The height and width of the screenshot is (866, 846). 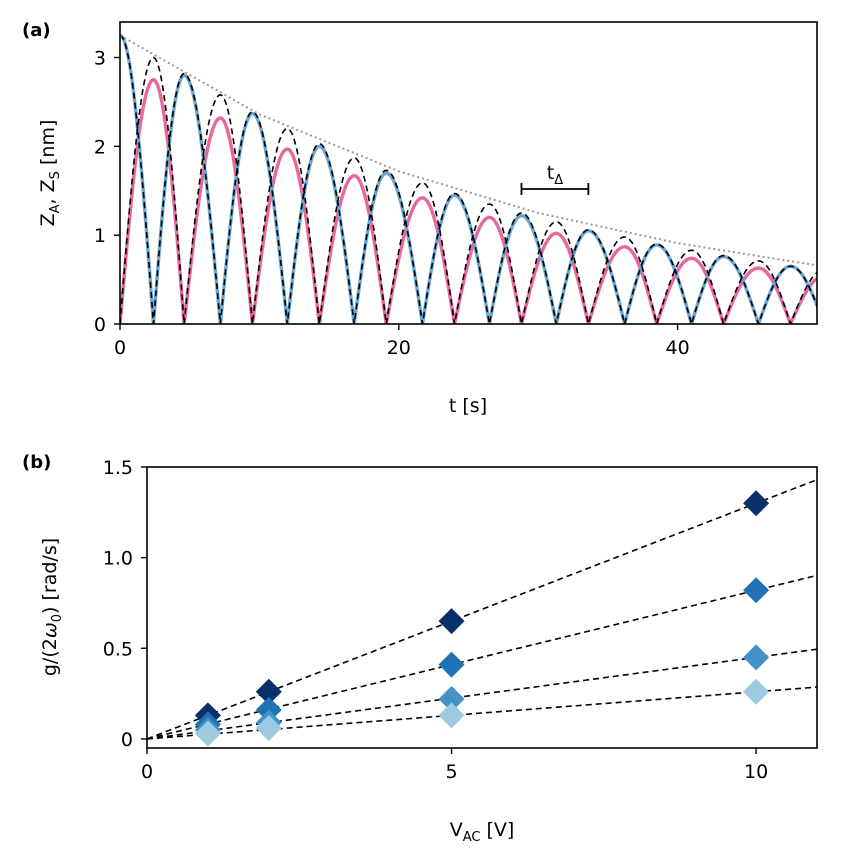 What do you see at coordinates (399, 348) in the screenshot?
I see `panel-a-x-tick-label: 20` at bounding box center [399, 348].